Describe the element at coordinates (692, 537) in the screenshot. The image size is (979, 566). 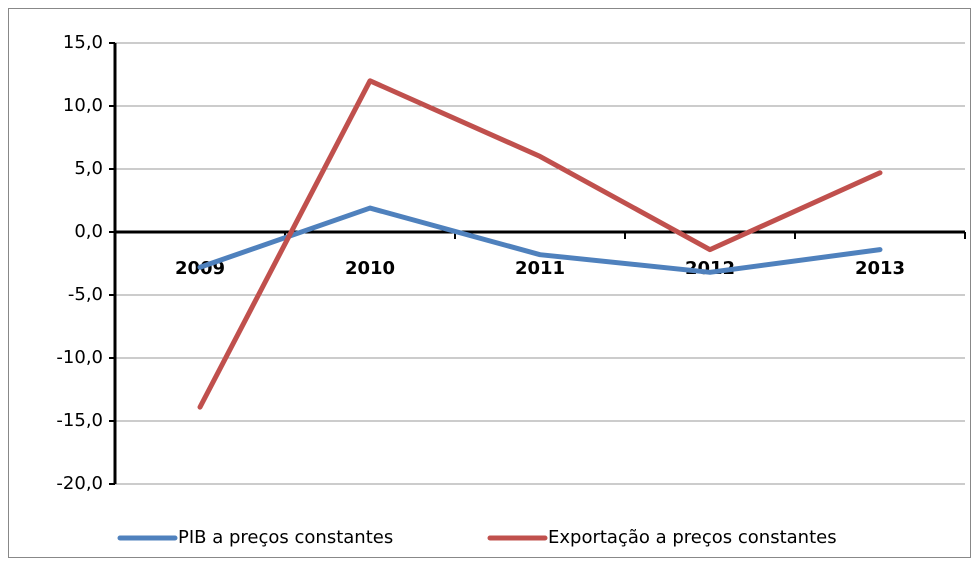
I see `legend-label: Exportação a preços constantes` at that location.